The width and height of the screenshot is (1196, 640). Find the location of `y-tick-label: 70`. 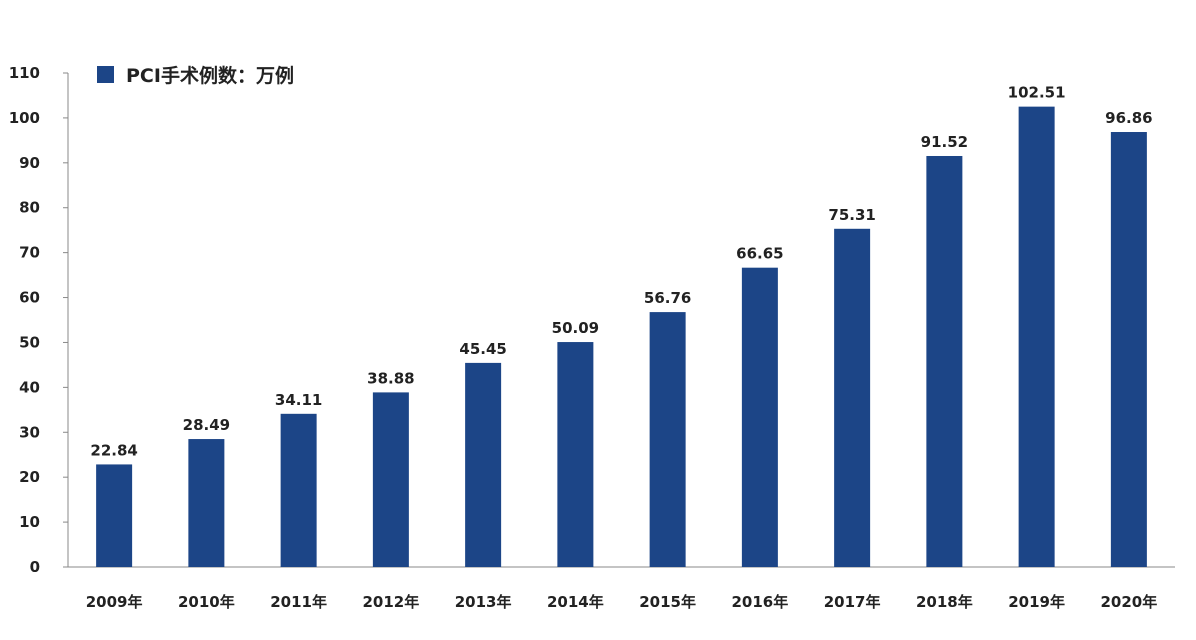

y-tick-label: 70 is located at coordinates (29, 253).